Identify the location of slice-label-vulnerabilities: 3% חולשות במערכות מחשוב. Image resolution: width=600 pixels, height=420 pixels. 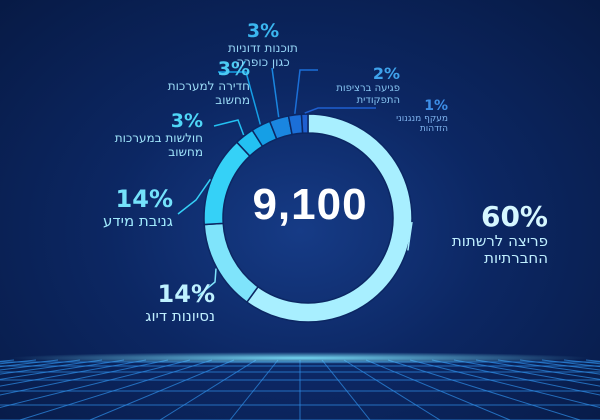
(143, 135).